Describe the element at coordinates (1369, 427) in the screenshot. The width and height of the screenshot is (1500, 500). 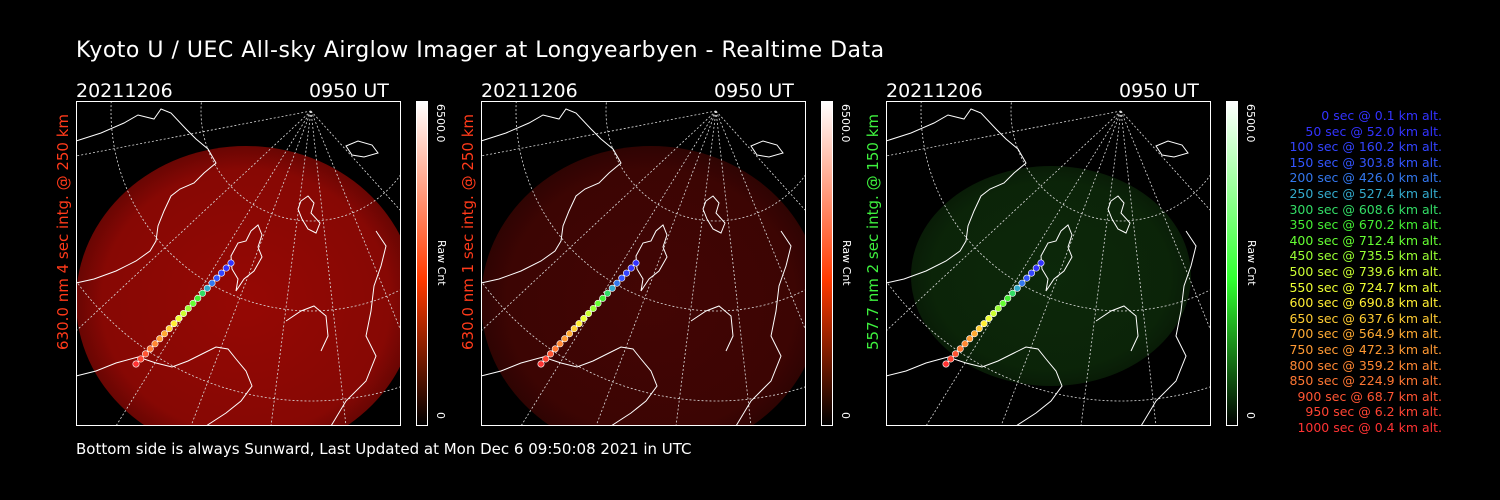
I see `legend-item: 1000 sec @ 0.4 km alt.` at that location.